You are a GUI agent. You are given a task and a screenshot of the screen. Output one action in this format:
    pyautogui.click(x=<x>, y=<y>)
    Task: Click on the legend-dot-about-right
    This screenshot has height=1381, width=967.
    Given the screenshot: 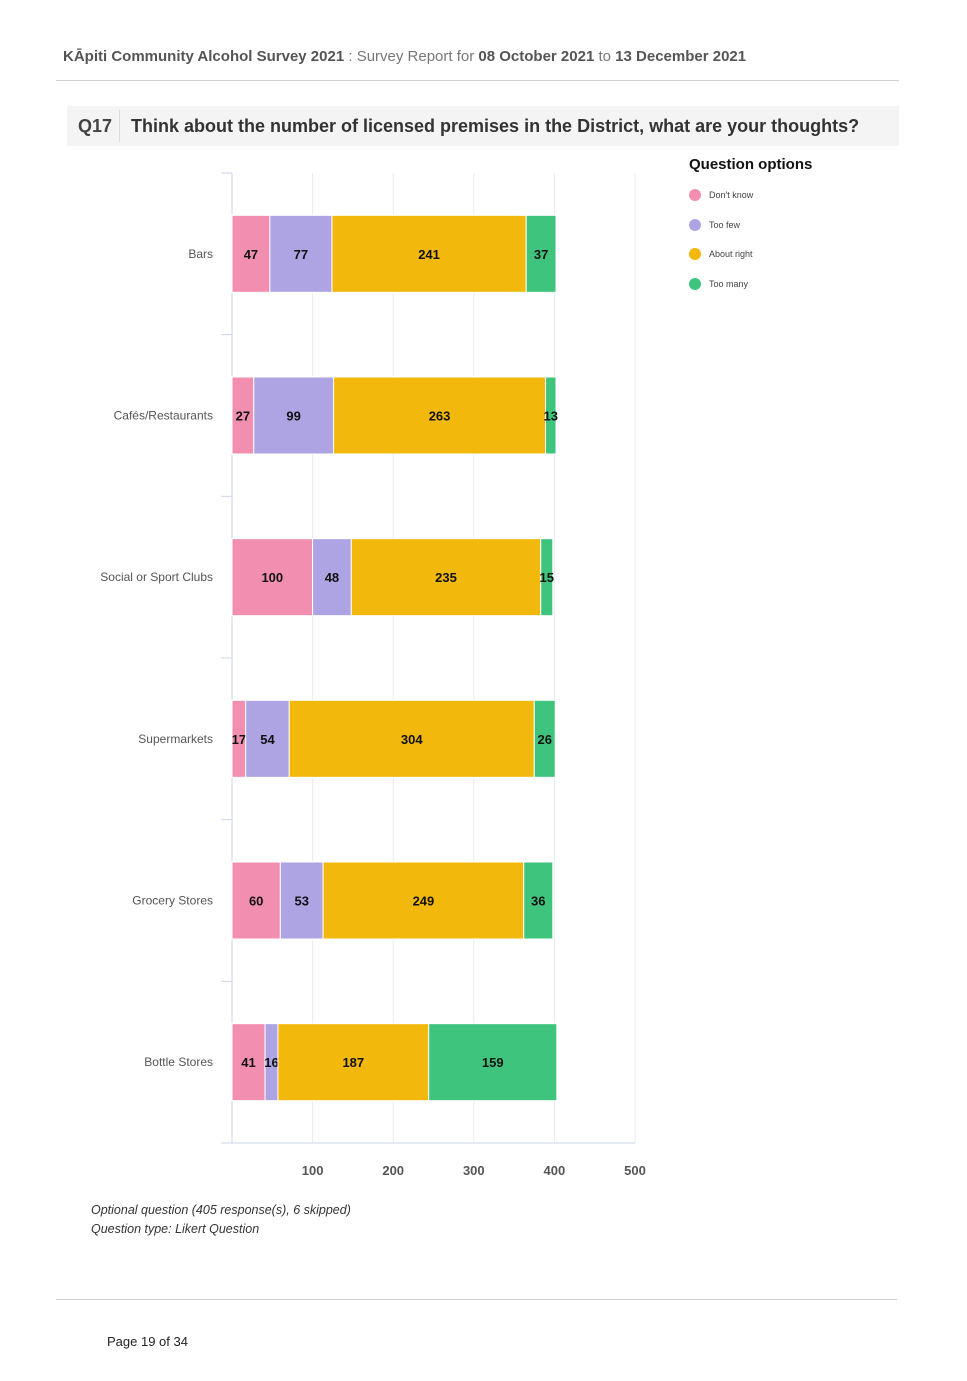 What is the action you would take?
    pyautogui.click(x=695, y=254)
    